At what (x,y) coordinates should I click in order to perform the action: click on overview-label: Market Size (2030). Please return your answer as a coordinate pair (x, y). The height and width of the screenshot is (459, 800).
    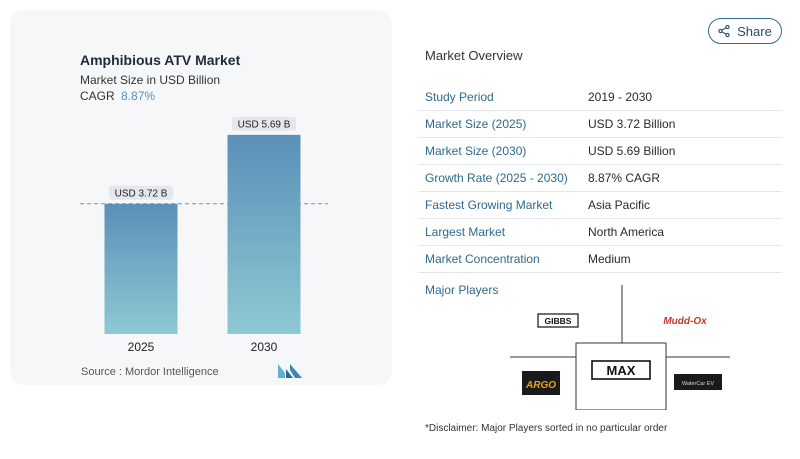
    Looking at the image, I should click on (476, 151).